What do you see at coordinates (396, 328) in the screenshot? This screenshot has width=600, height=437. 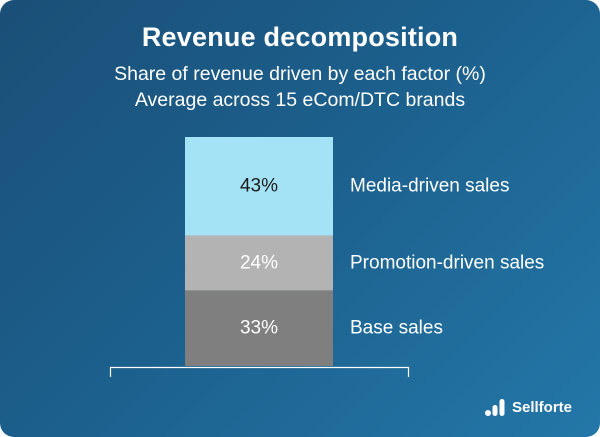 I see `legend-label-base-sales: Base sales` at bounding box center [396, 328].